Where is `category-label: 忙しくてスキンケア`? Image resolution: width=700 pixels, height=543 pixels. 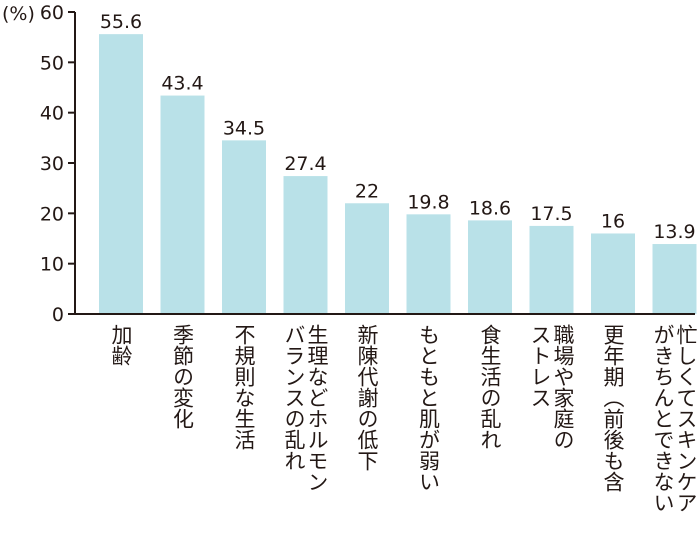 category-label: 忙しくてスキンケア is located at coordinates (686, 418).